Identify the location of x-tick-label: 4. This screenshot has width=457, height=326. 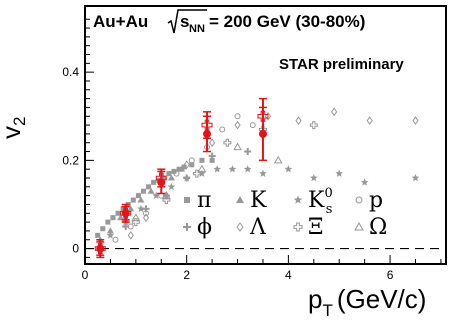
(288, 275).